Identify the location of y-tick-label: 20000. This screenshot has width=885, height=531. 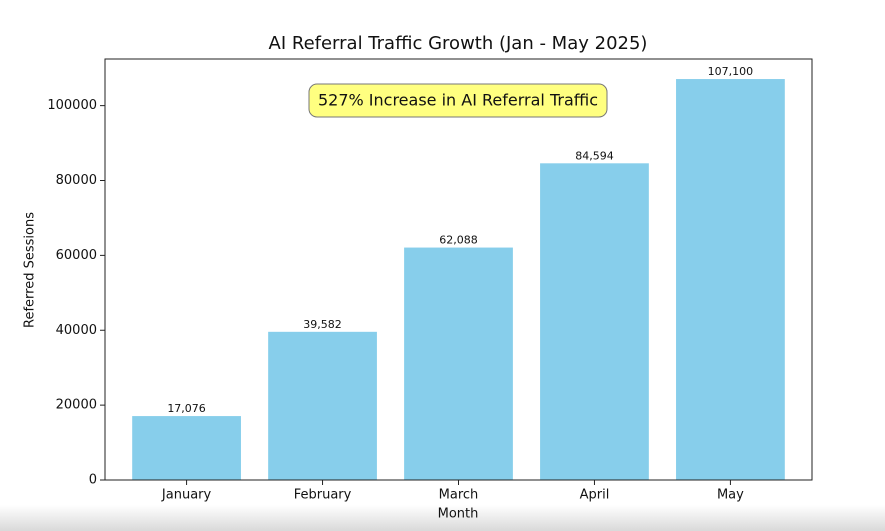
(76, 405).